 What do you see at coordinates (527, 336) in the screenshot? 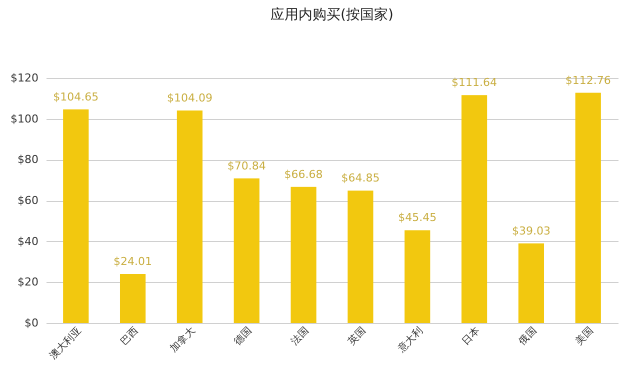
I see `x-tick-label: 俄国` at bounding box center [527, 336].